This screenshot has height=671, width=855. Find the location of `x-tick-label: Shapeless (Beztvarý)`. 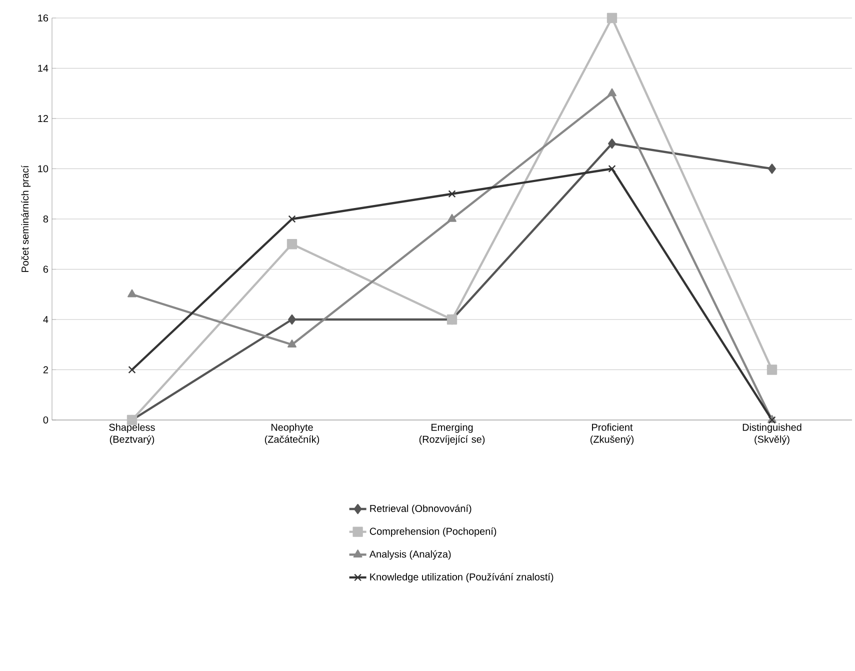

x-tick-label: Shapeless (Beztvarý) is located at coordinates (132, 434).